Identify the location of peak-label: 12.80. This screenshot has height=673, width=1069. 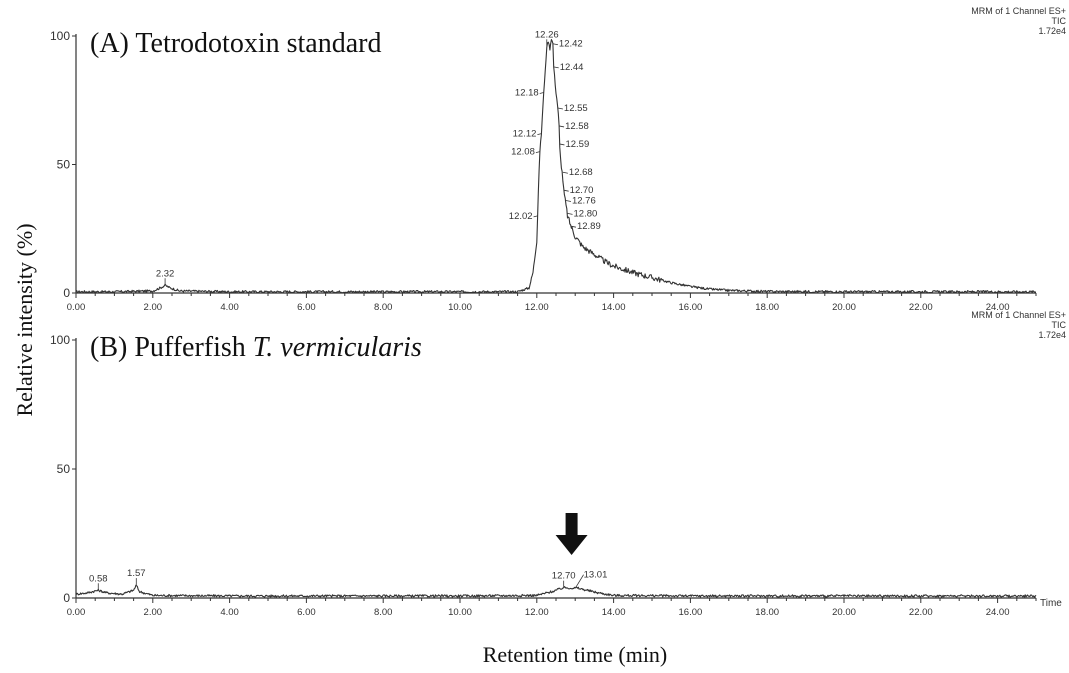
(586, 213).